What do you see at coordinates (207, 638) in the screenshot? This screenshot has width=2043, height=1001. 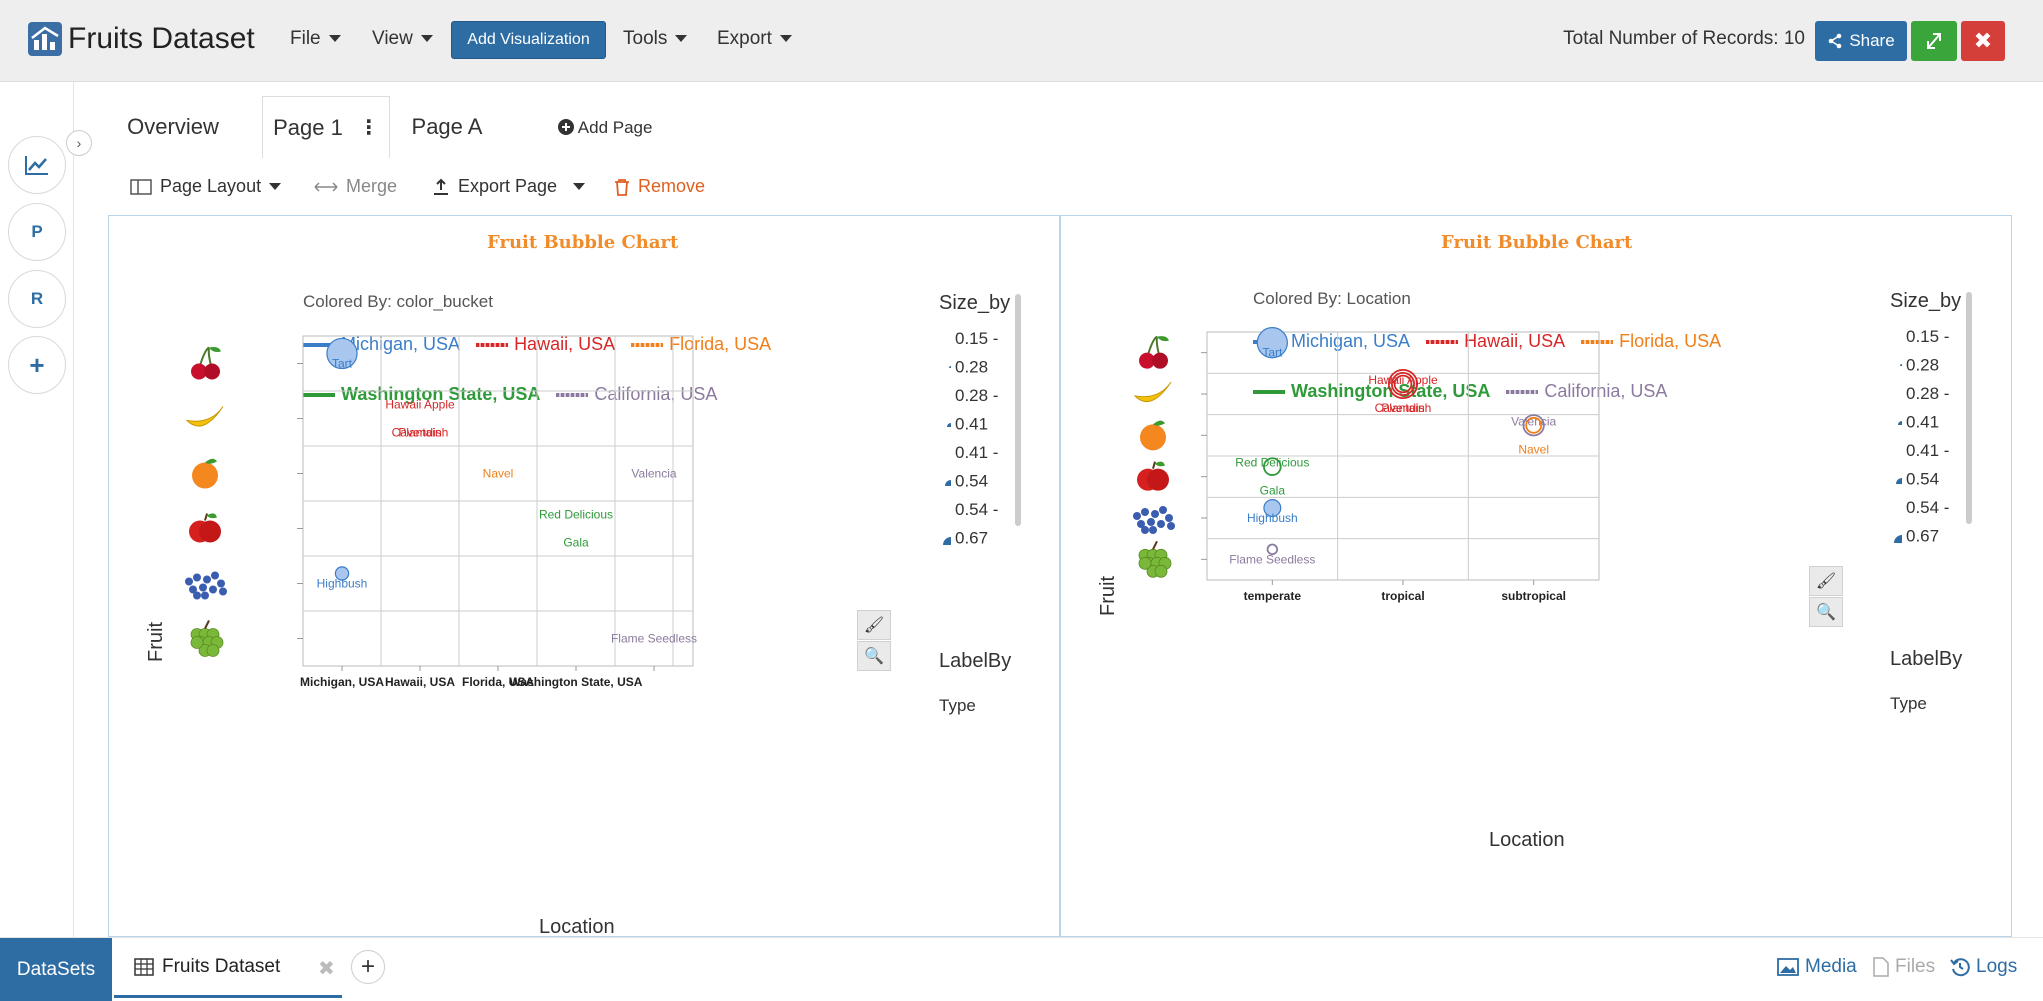 I see `grape-icon` at bounding box center [207, 638].